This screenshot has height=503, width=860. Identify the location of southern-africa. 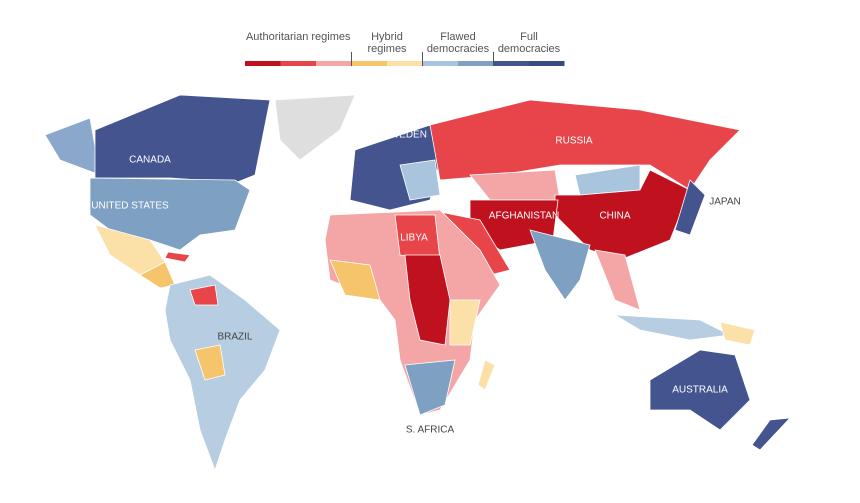
(430, 387).